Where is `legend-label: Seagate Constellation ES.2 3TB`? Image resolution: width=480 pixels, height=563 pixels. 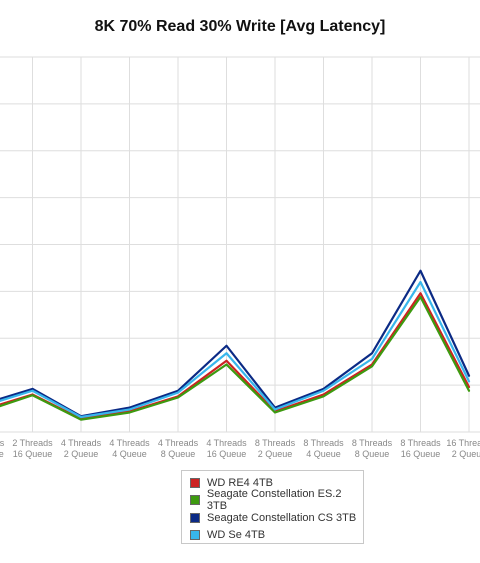
legend-label: Seagate Constellation ES.2 3TB is located at coordinates (274, 500).